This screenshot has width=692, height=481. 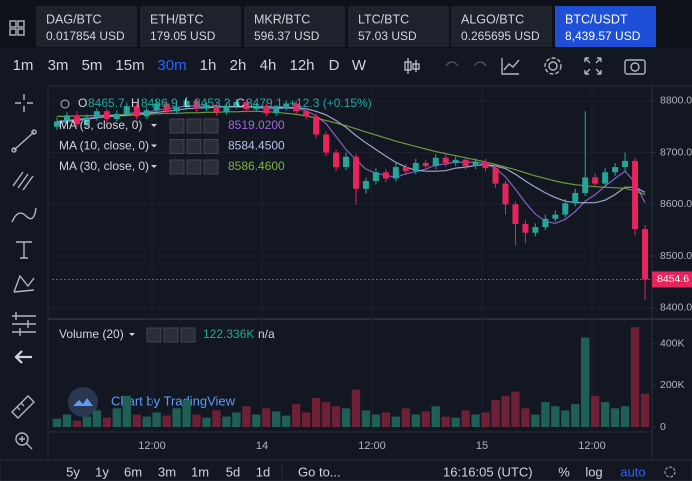 I want to click on settings-button, so click(x=670, y=472).